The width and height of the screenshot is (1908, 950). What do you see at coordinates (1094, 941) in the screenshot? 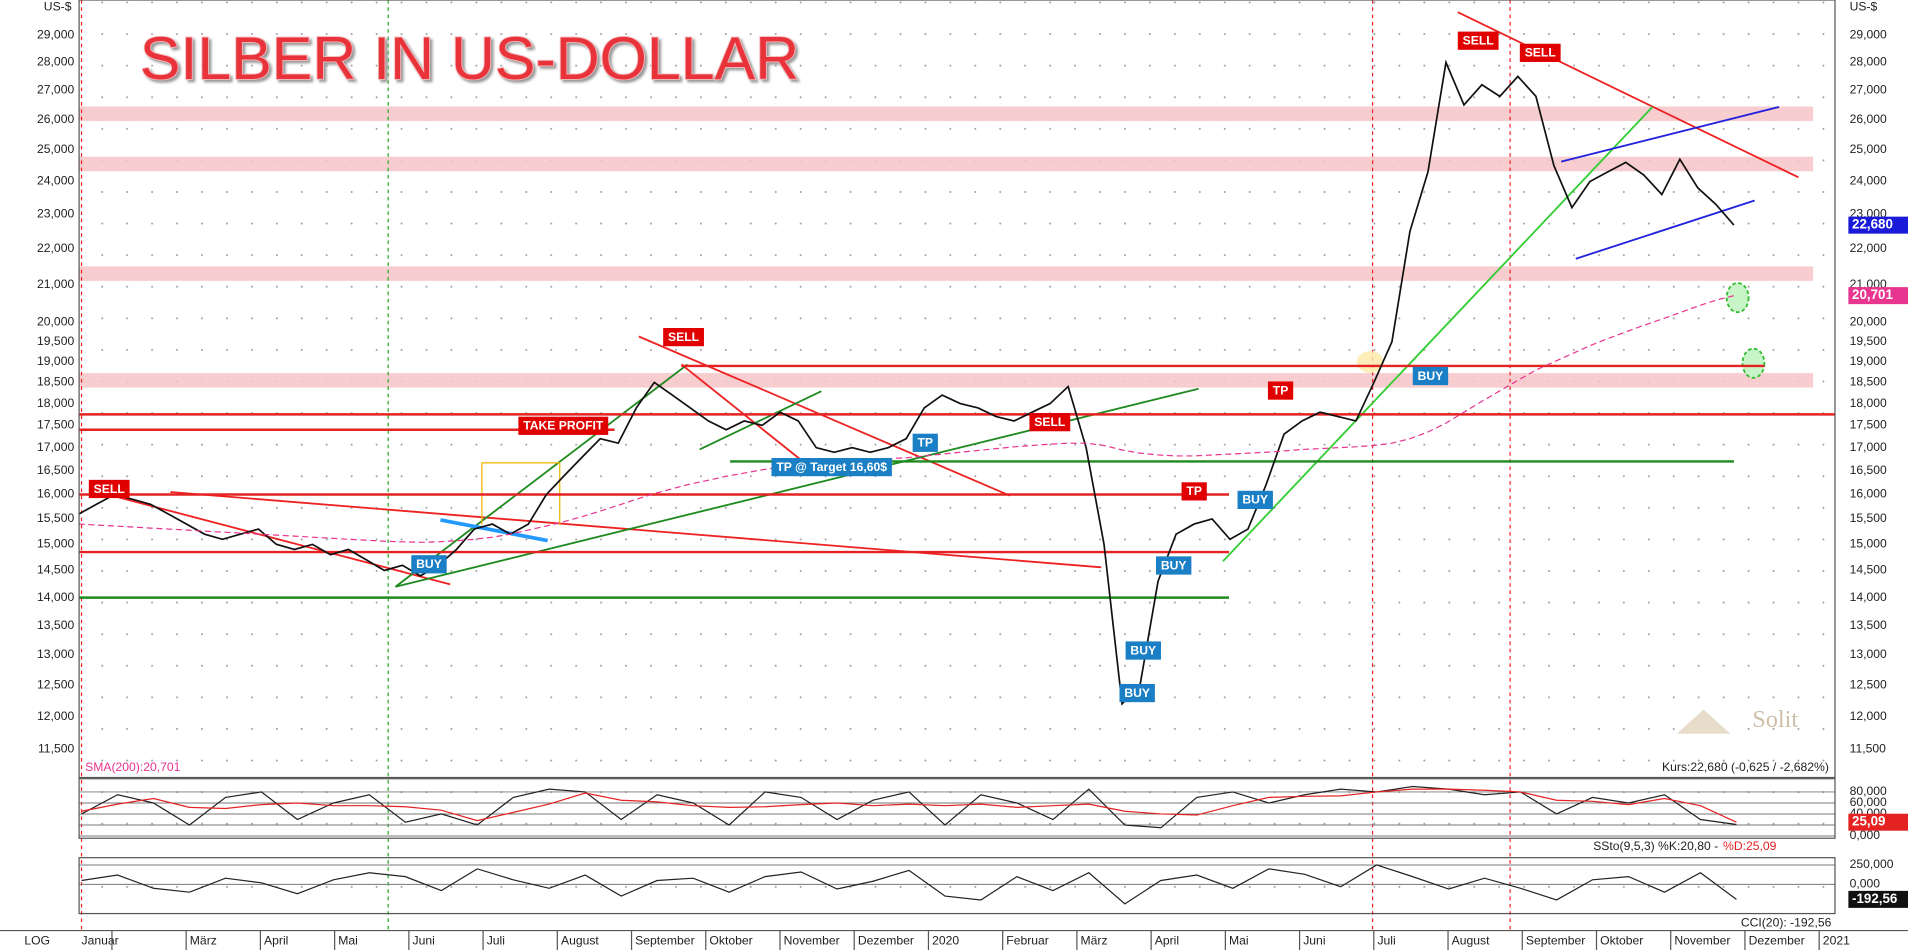
I see `x-tick-label: März` at bounding box center [1094, 941].